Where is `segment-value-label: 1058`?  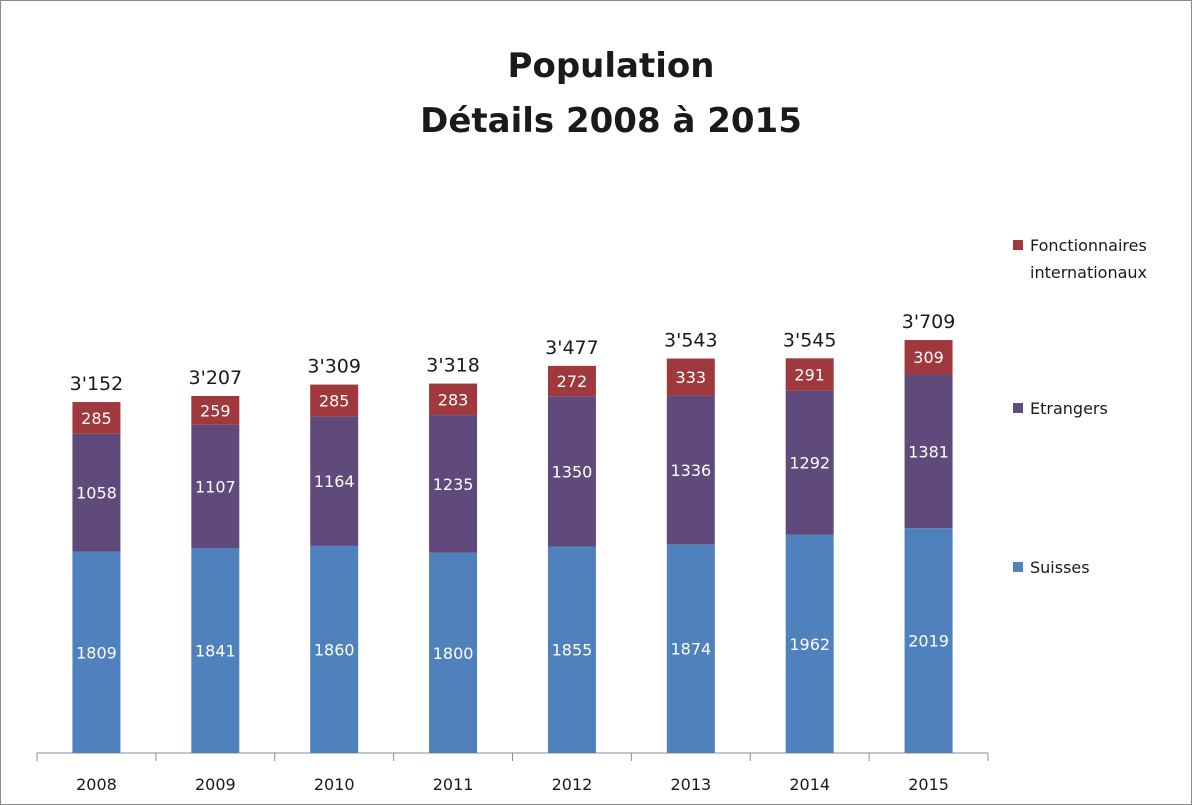
segment-value-label: 1058 is located at coordinates (96, 493).